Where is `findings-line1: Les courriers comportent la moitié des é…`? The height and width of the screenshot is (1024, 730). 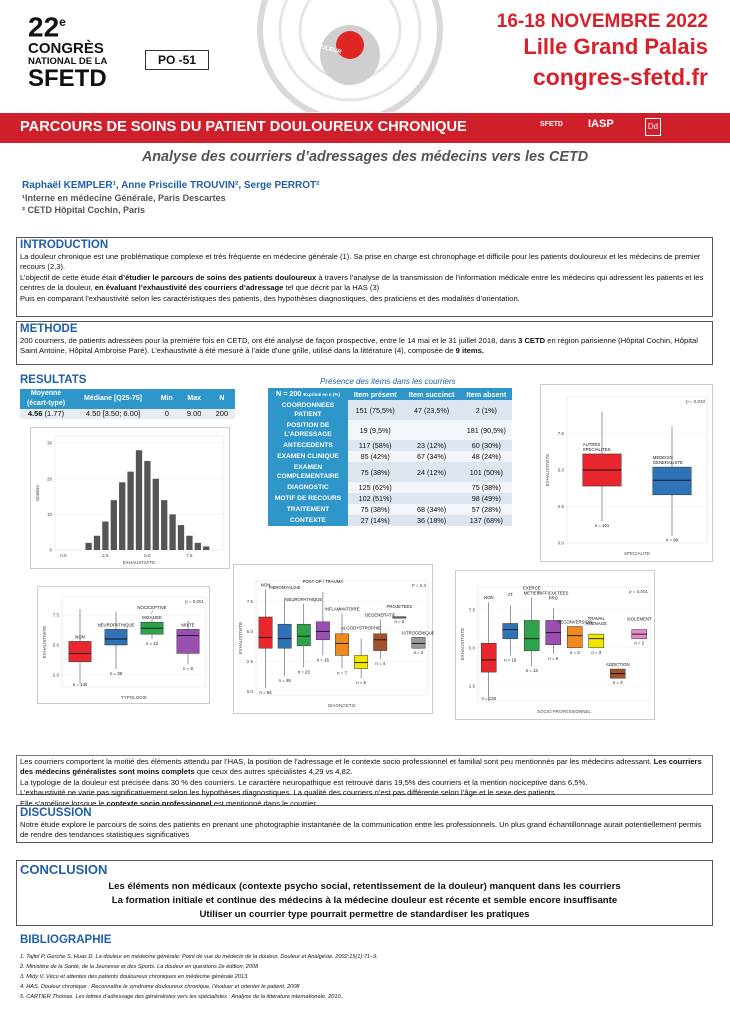
findings-line1: Les courriers comportent la moitié des é… is located at coordinates (361, 767).